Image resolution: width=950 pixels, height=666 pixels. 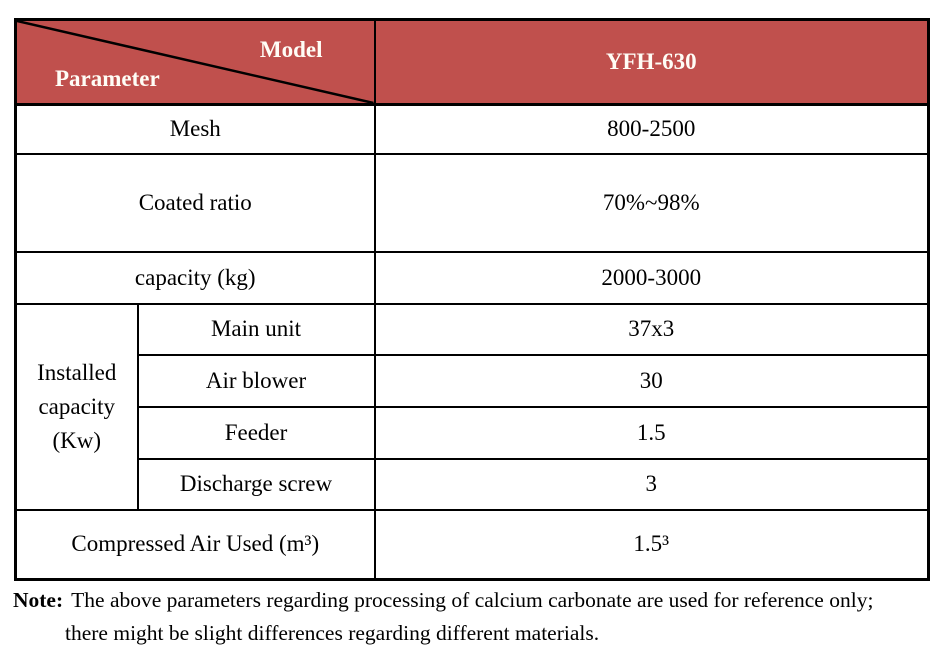 What do you see at coordinates (107, 78) in the screenshot?
I see `header-parameter-label: Parameter` at bounding box center [107, 78].